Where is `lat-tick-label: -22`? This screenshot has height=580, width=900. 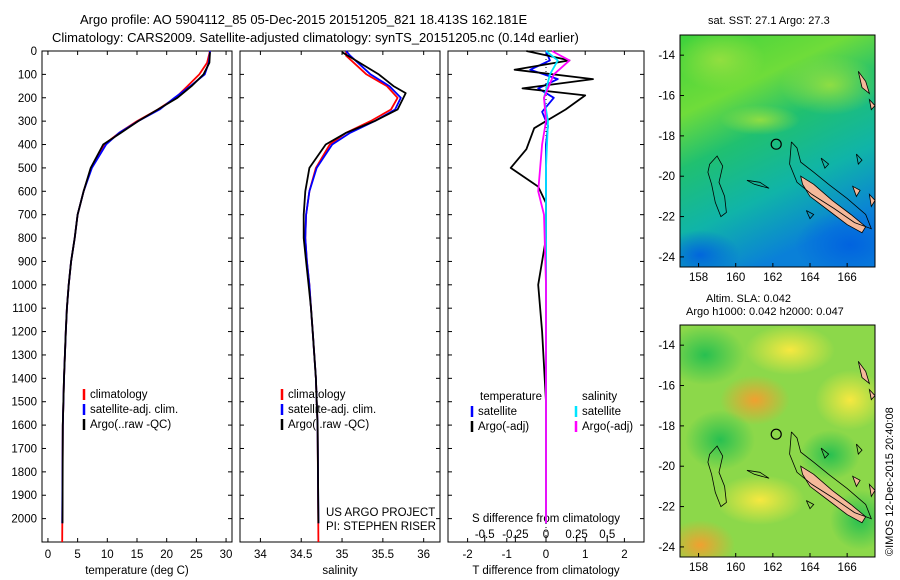
lat-tick-label: -22 is located at coordinates (666, 508).